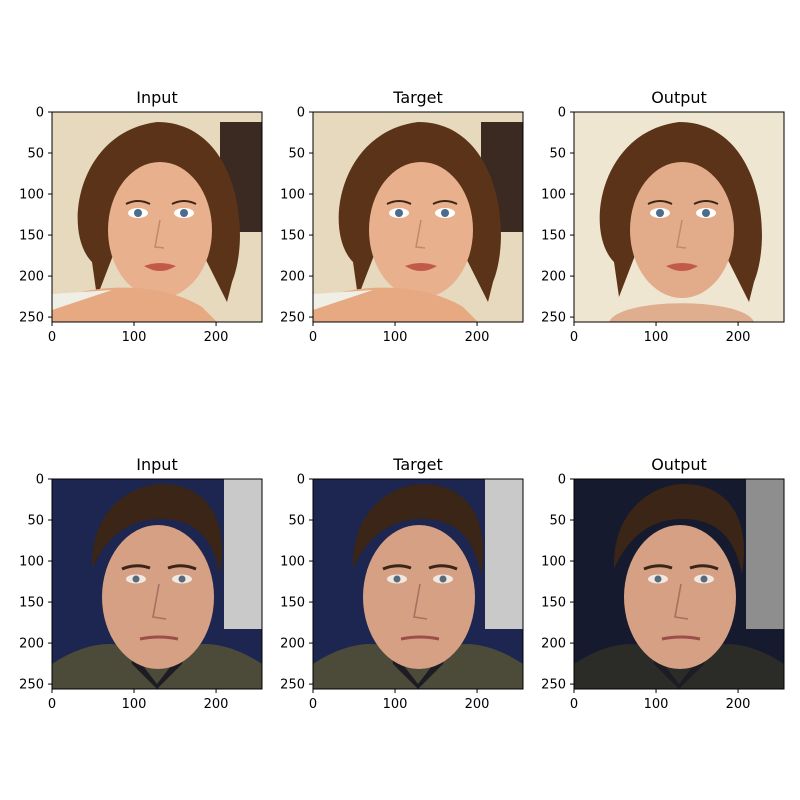  Describe the element at coordinates (421, 267) in the screenshot. I see `lips` at that location.